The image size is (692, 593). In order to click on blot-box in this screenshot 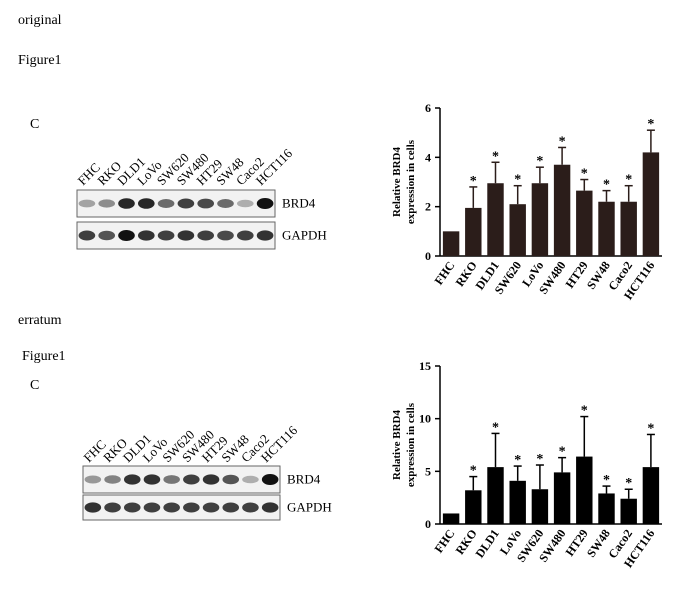, I will do `click(176, 203)`.